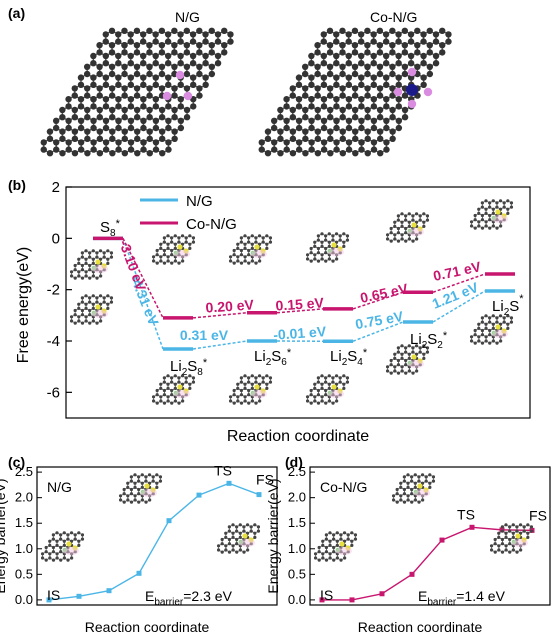 Image resolution: width=555 pixels, height=641 pixels. What do you see at coordinates (297, 497) in the screenshot?
I see `d-wrap-y-tick-label-4: 2.0` at bounding box center [297, 497].